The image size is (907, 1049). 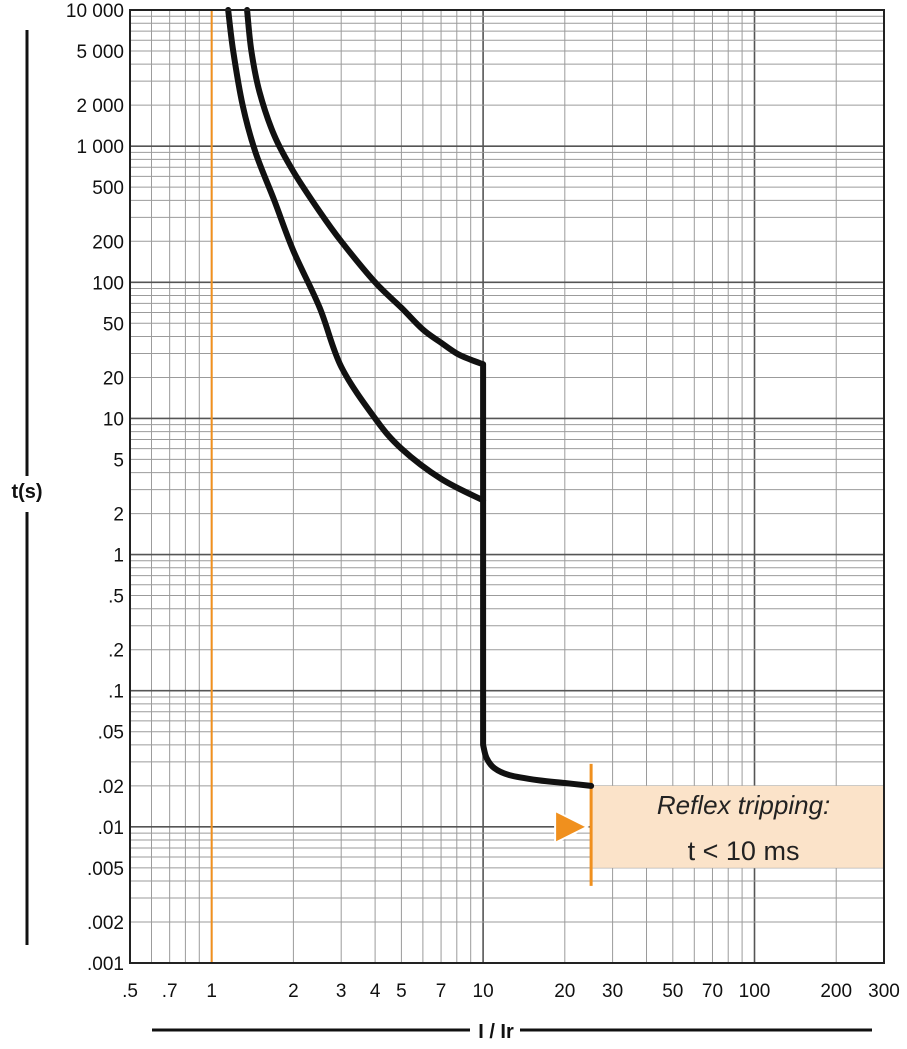 What do you see at coordinates (672, 991) in the screenshot?
I see `x-tick-label: 50` at bounding box center [672, 991].